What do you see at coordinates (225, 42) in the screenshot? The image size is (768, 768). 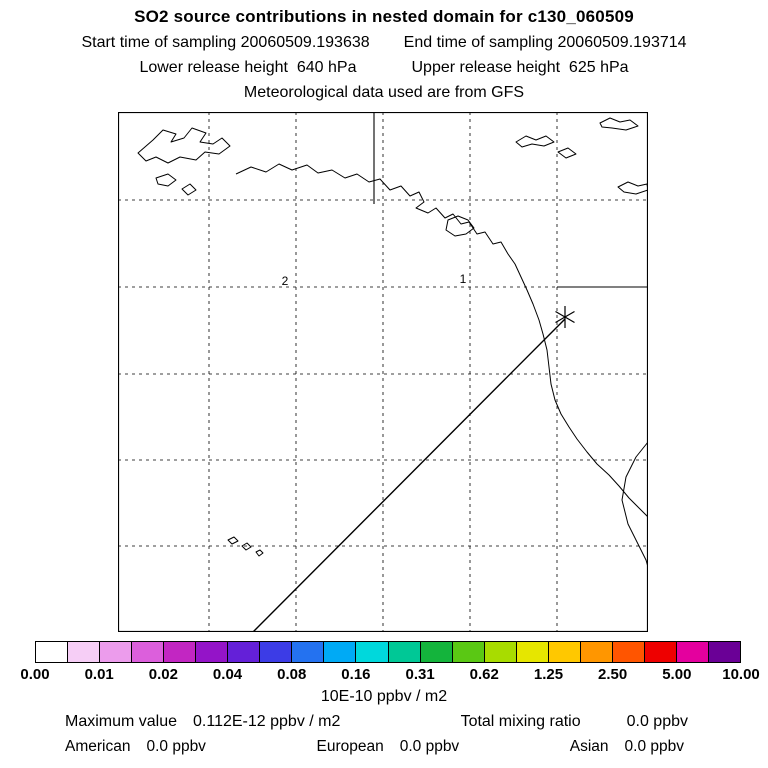 I see `start-time-text: Start time of sampling 20060509.193638` at bounding box center [225, 42].